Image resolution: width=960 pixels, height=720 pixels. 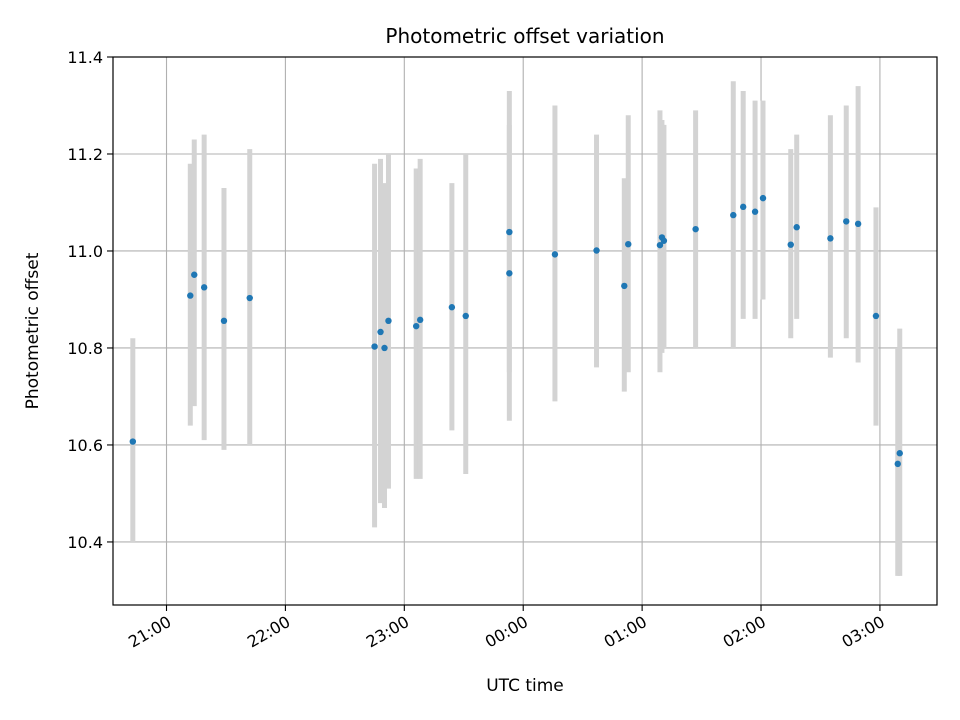 What do you see at coordinates (85, 154) in the screenshot?
I see `y-tick-label: 11.2` at bounding box center [85, 154].